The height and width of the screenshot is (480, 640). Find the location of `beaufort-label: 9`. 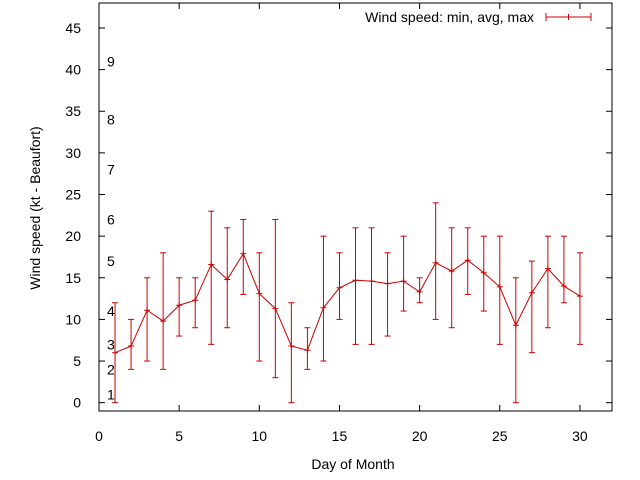

beaufort-label: 9 is located at coordinates (111, 61).